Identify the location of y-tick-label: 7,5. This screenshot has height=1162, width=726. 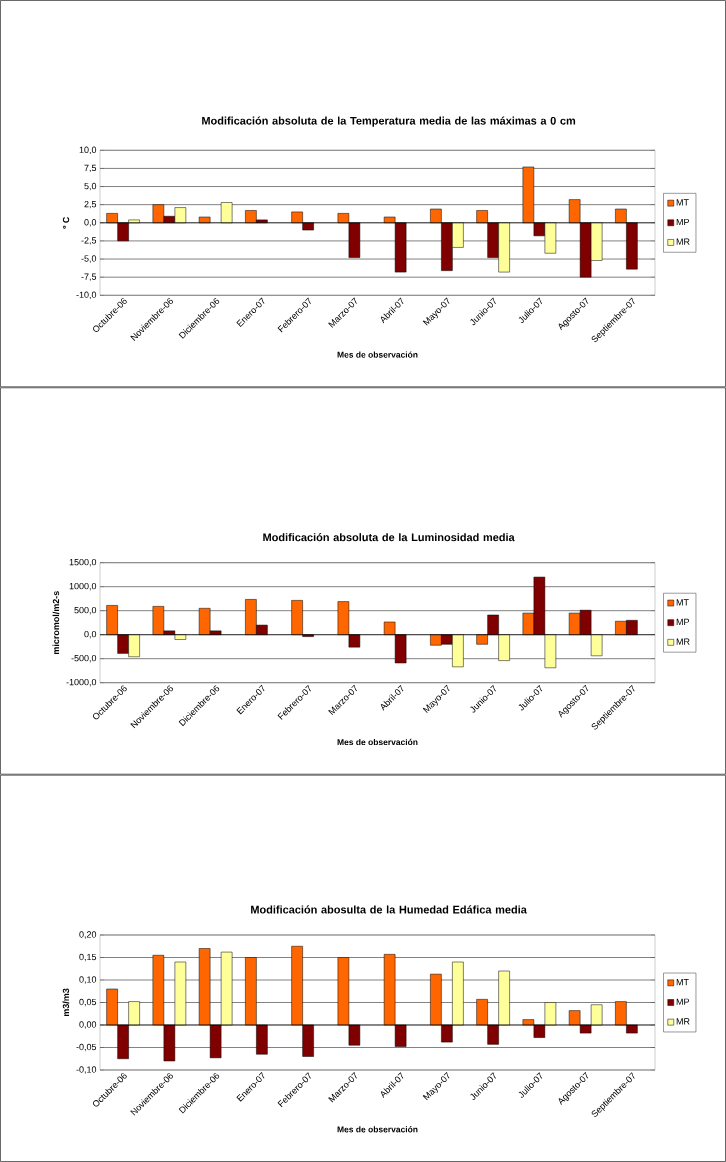
(90, 168).